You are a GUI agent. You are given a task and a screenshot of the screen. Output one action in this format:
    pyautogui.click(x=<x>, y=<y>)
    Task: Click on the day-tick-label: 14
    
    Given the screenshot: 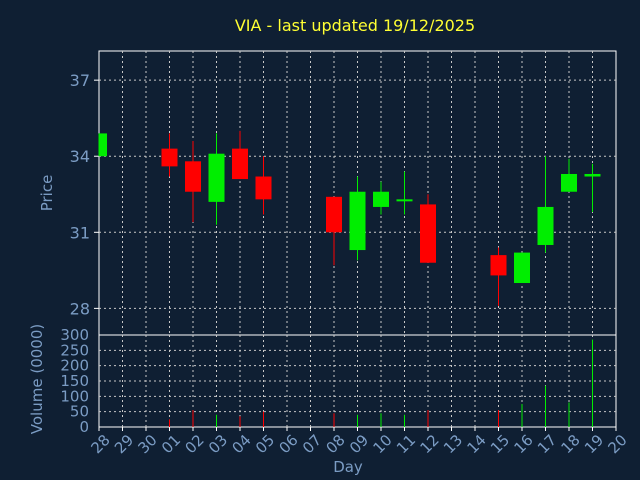 What is the action you would take?
    pyautogui.click(x=477, y=444)
    